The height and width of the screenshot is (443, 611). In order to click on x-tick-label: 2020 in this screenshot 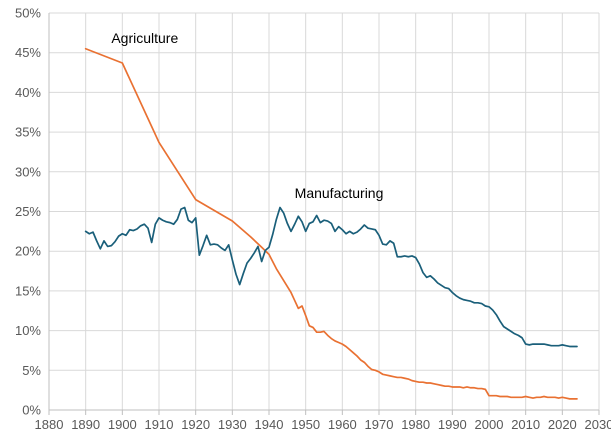, I will do `click(562, 424)`.